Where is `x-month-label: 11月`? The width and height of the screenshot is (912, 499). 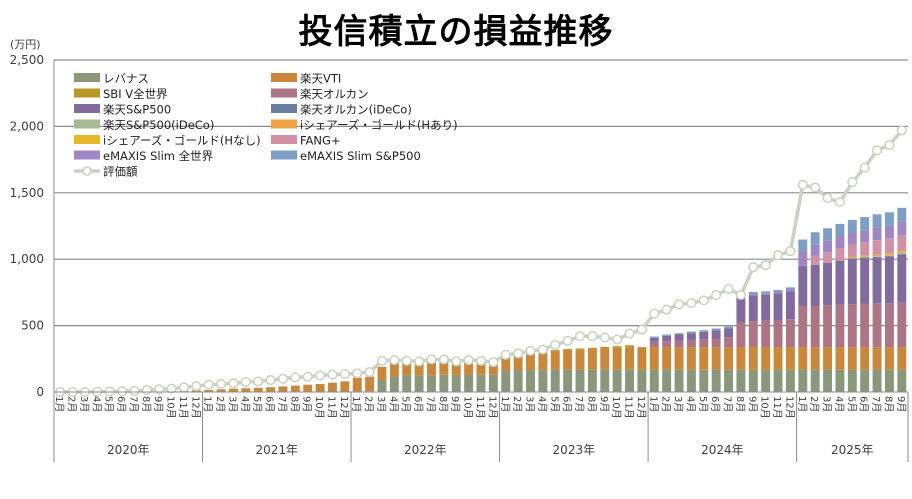
x-month-label: 11月 is located at coordinates (777, 407).